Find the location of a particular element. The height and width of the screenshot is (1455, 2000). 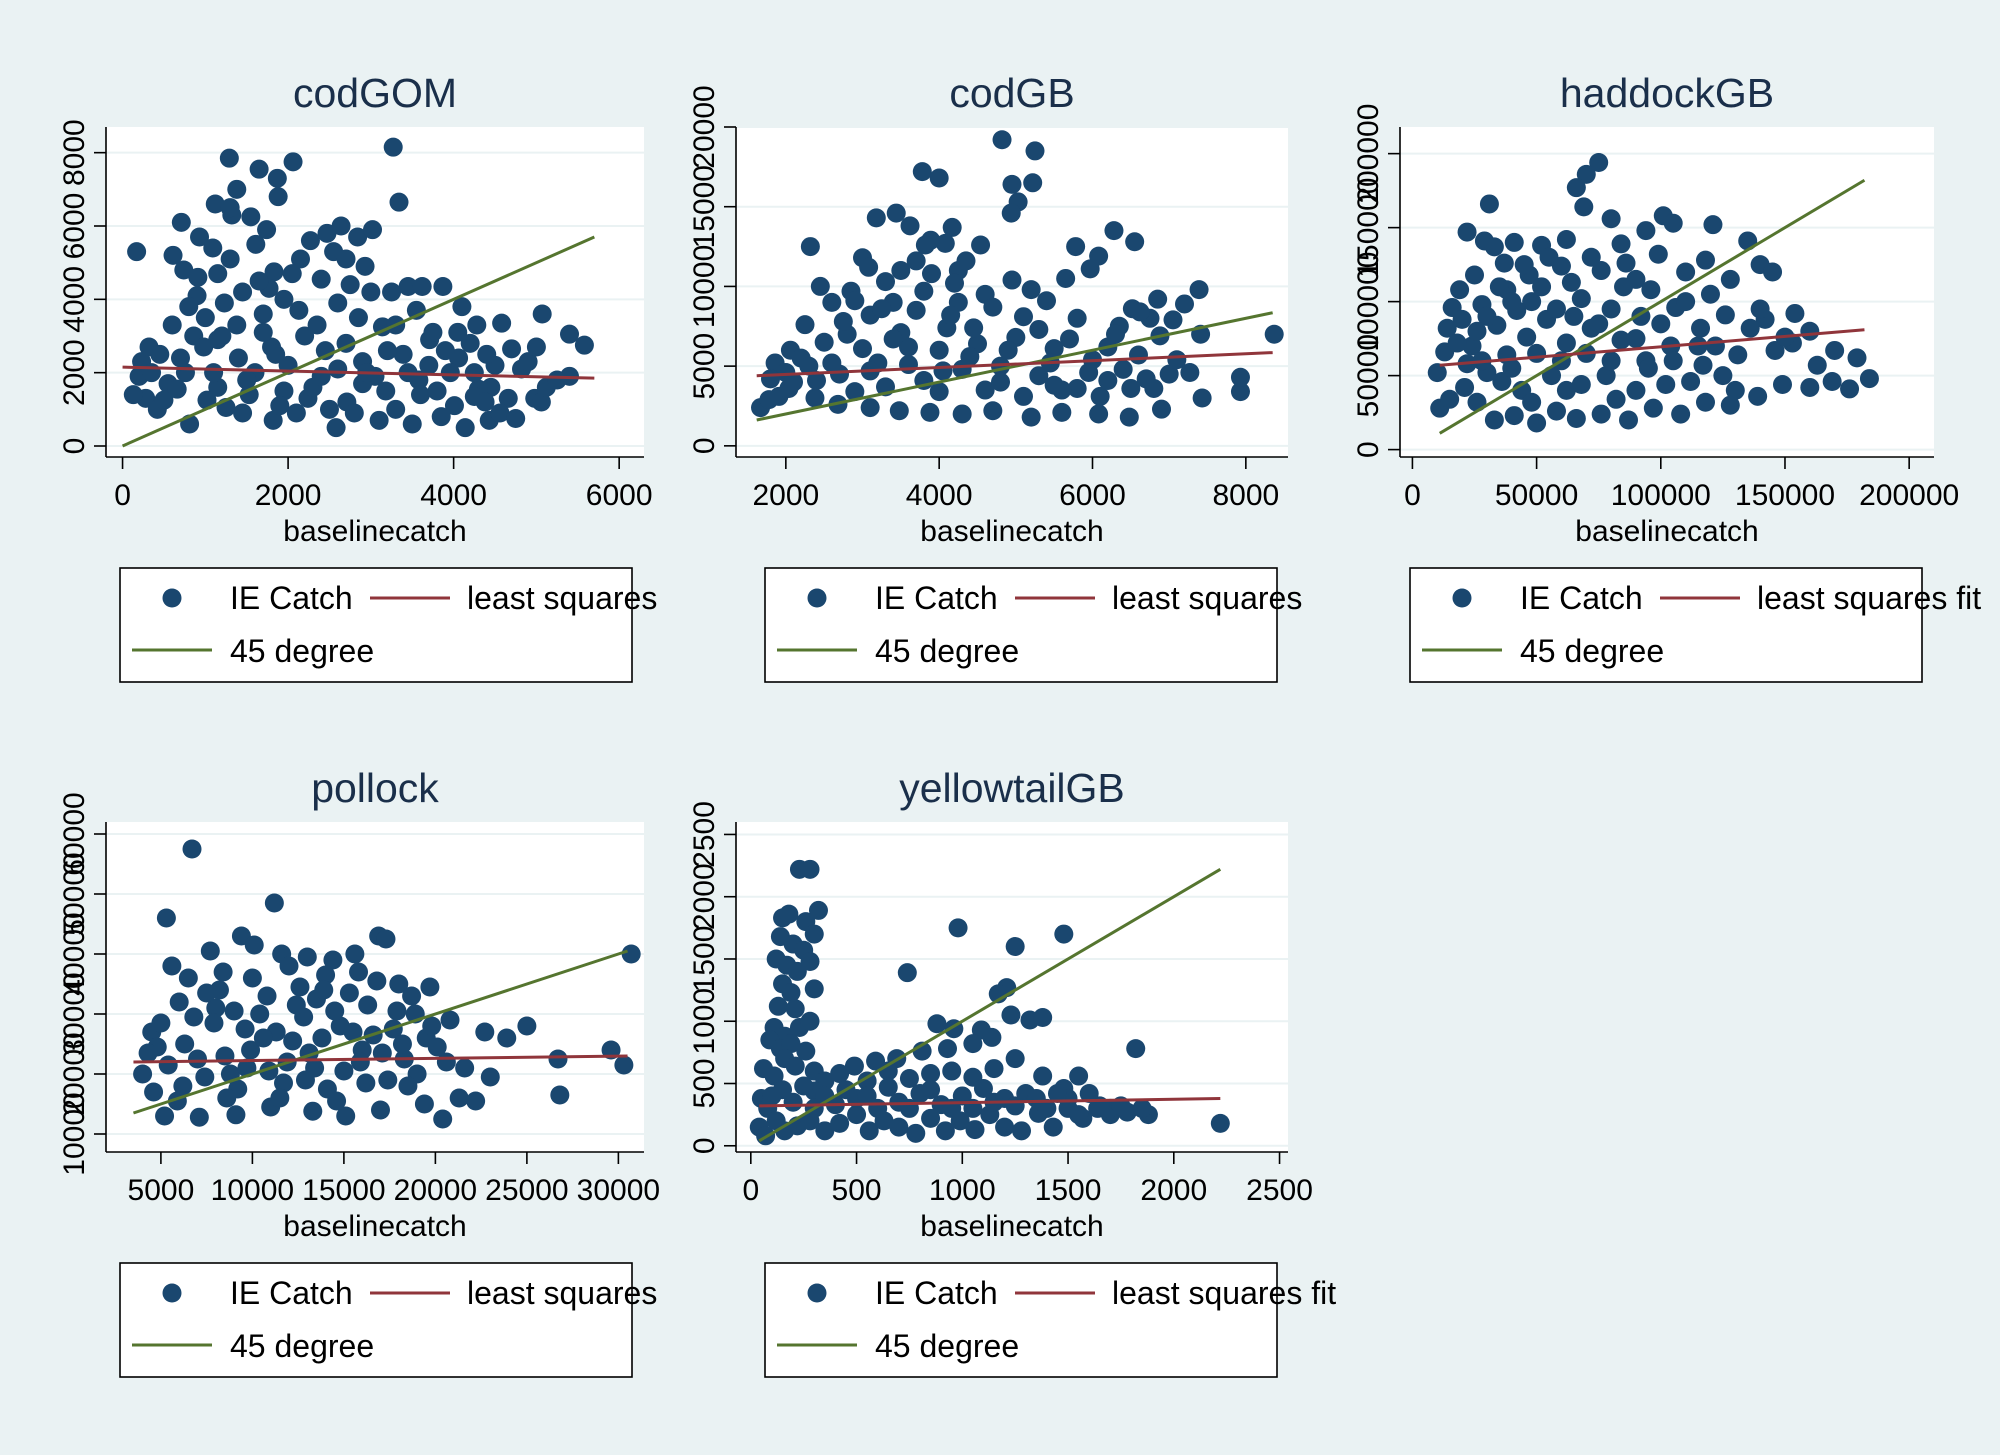

x-tick-label: 10000 is located at coordinates (252, 1190).